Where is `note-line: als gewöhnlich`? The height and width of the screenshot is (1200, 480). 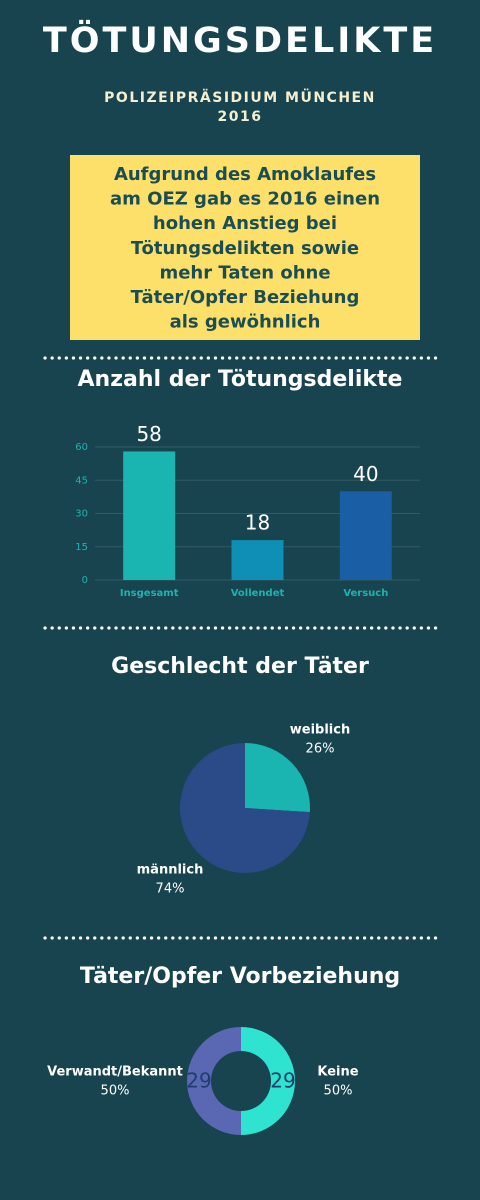
note-line: als gewöhnlich is located at coordinates (245, 322).